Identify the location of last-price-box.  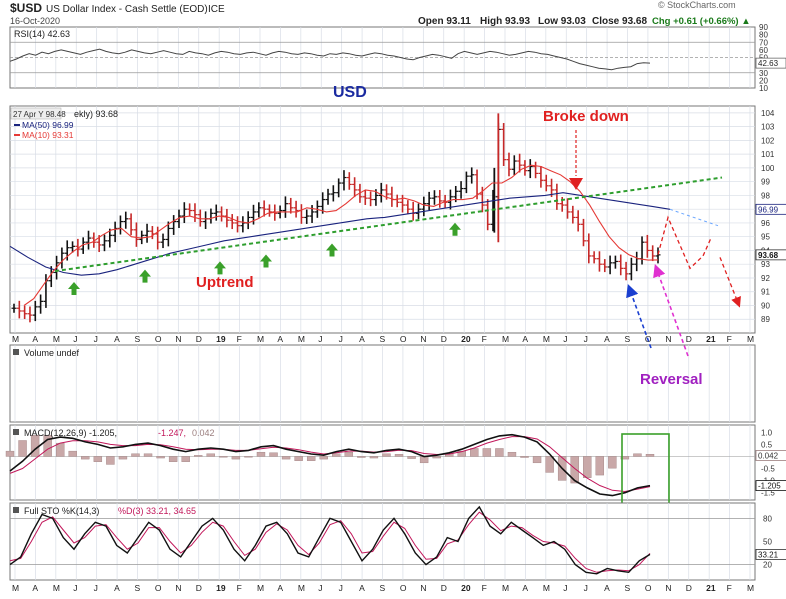
(770, 255).